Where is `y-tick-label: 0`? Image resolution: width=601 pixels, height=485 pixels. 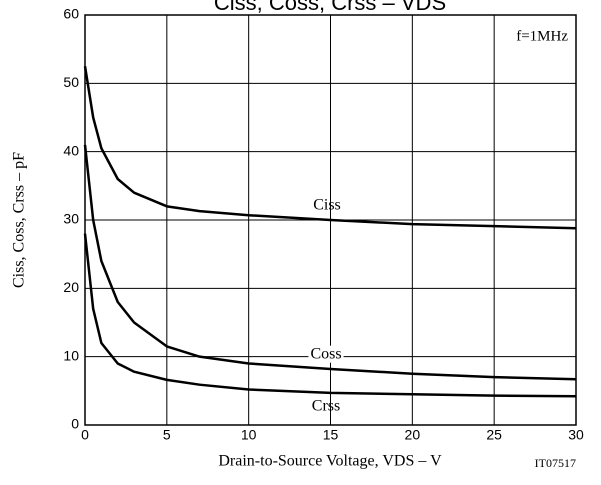 y-tick-label: 0 is located at coordinates (75, 424).